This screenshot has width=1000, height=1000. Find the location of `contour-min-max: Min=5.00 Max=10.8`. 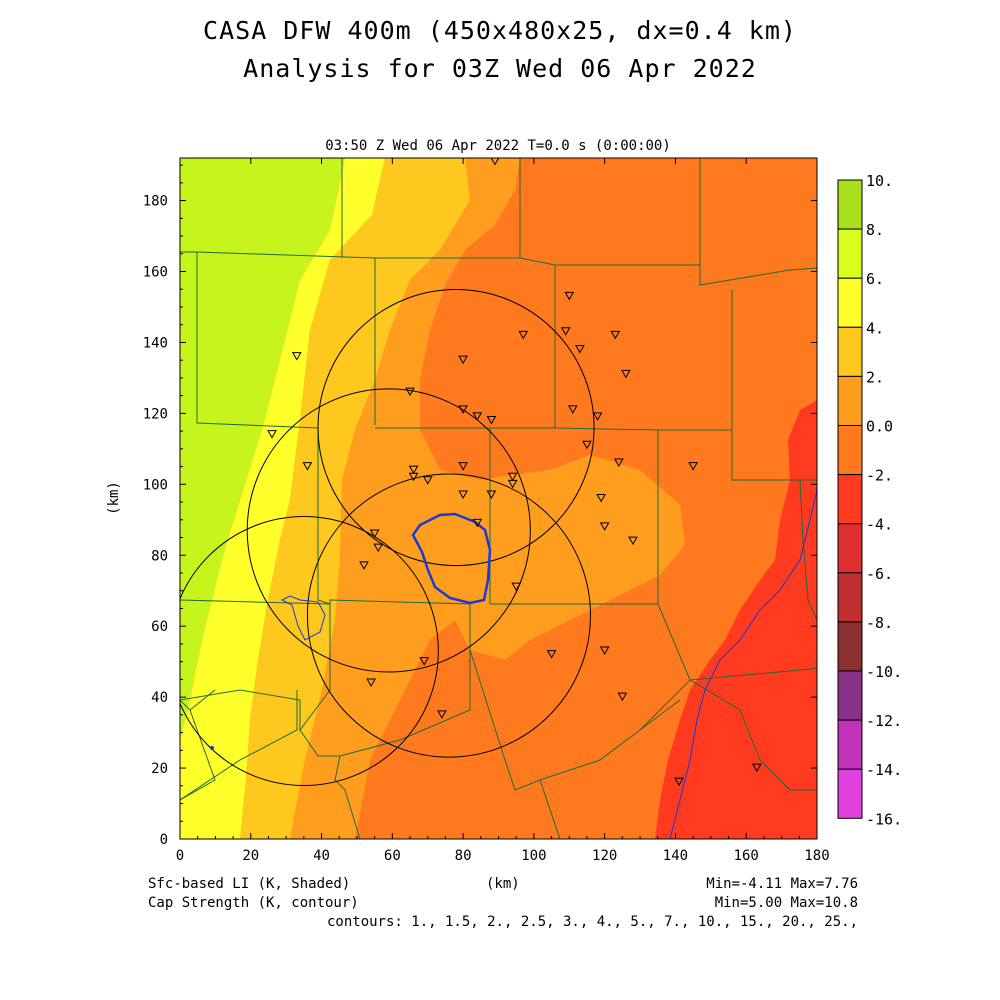

contour-min-max: Min=5.00 Max=10.8 is located at coordinates (786, 903).